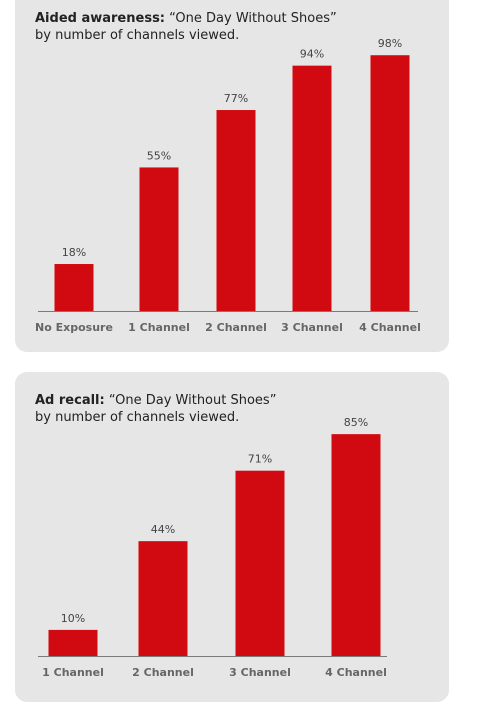 Image resolution: width=491 pixels, height=702 pixels. Describe the element at coordinates (312, 54) in the screenshot. I see `data-label: 94%` at that location.